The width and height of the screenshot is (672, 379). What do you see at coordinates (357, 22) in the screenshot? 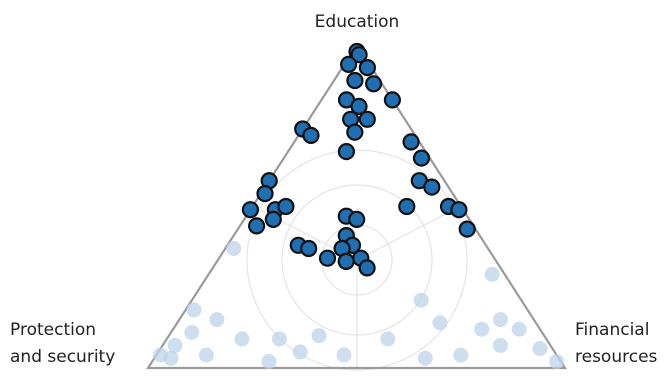
I see `vertex-label: Education` at bounding box center [357, 22].